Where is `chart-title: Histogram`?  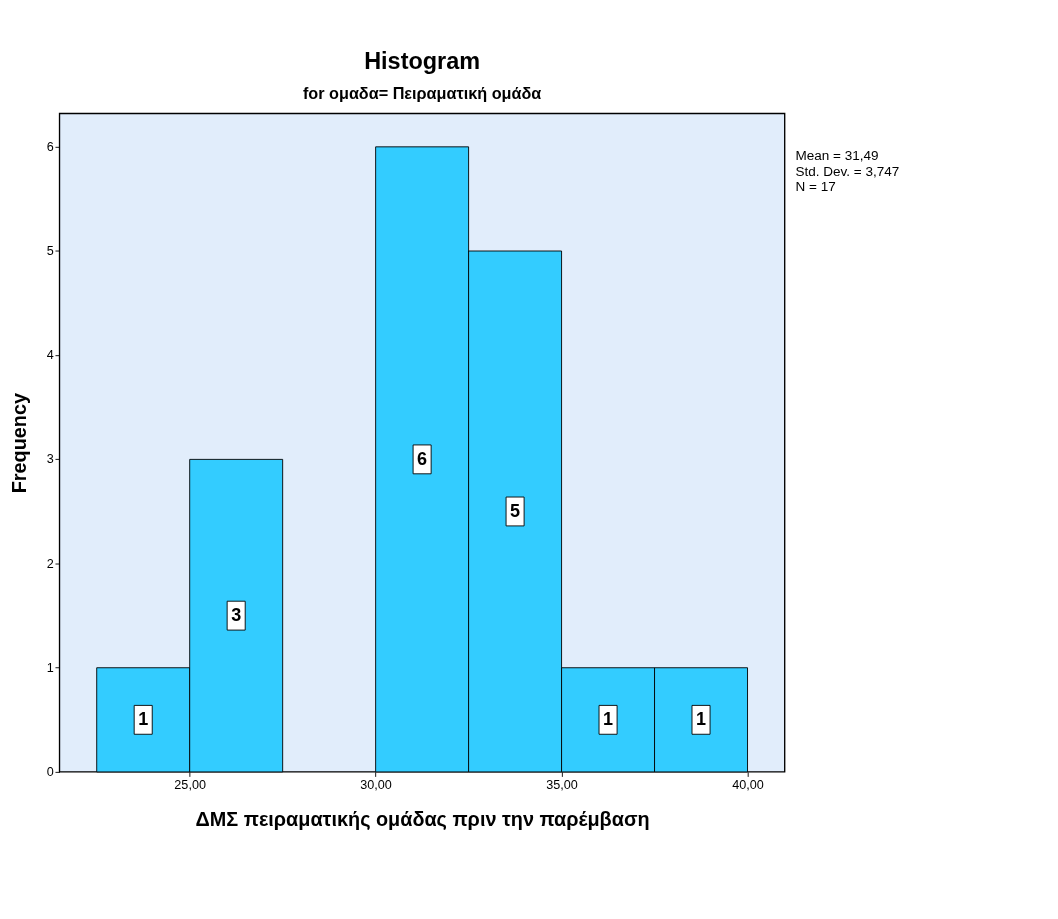
chart-title: Histogram is located at coordinates (422, 61).